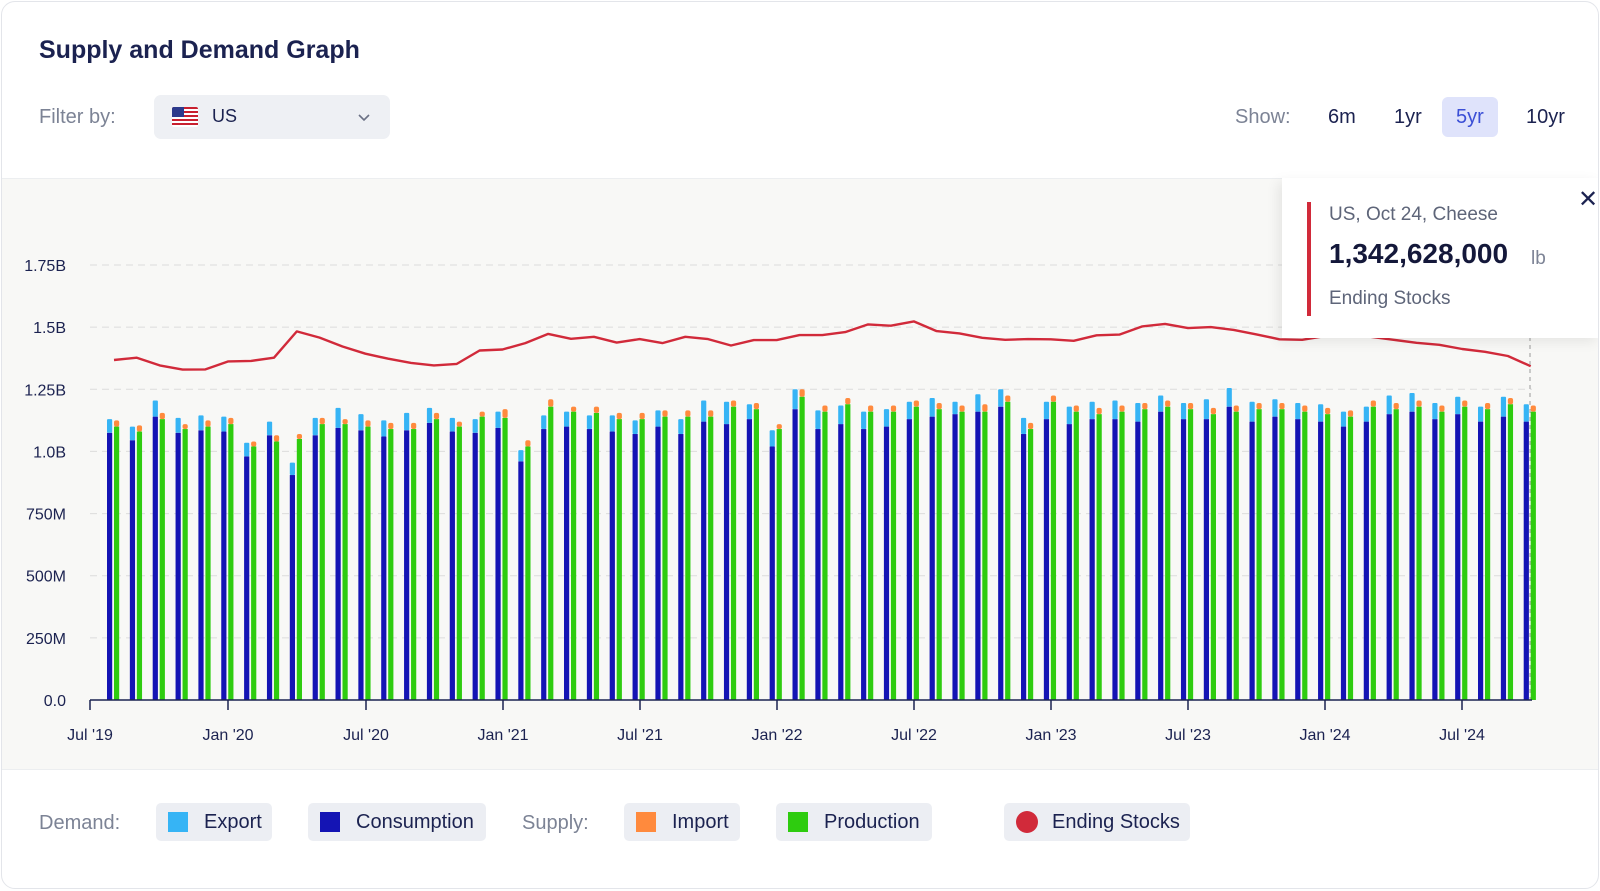 The width and height of the screenshot is (1600, 891). What do you see at coordinates (1462, 735) in the screenshot?
I see `x-tick-label: Jul '24` at bounding box center [1462, 735].